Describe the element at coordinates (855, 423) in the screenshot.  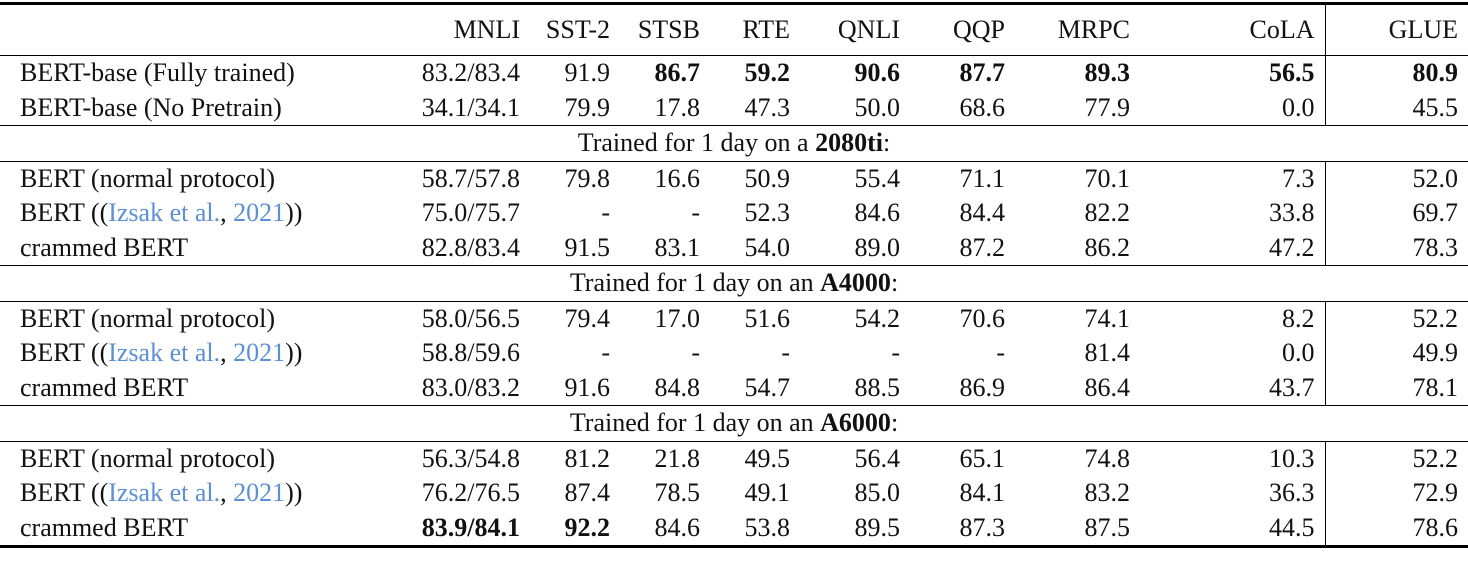
I see `heading-device: A6000` at that location.